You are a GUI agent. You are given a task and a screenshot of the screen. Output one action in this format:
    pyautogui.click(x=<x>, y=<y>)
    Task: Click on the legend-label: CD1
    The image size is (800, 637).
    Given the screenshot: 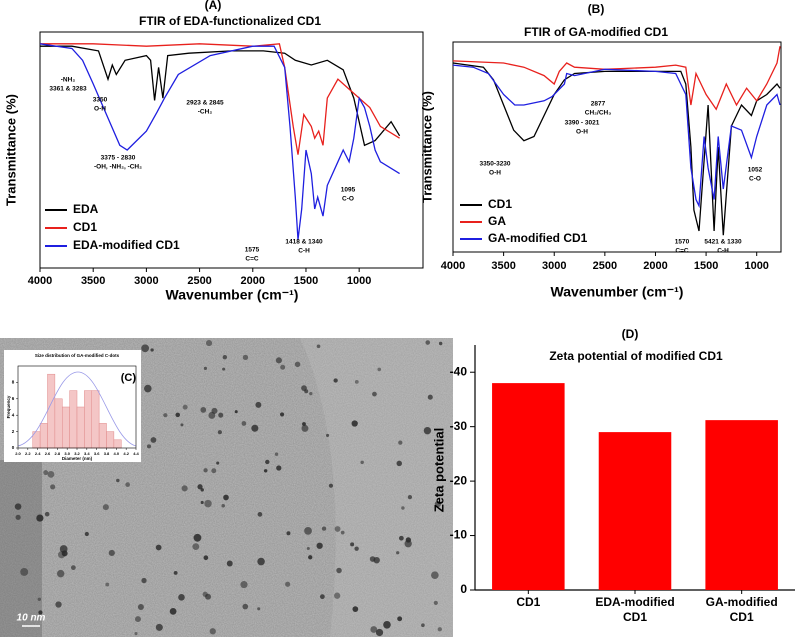 What is the action you would take?
    pyautogui.click(x=500, y=204)
    